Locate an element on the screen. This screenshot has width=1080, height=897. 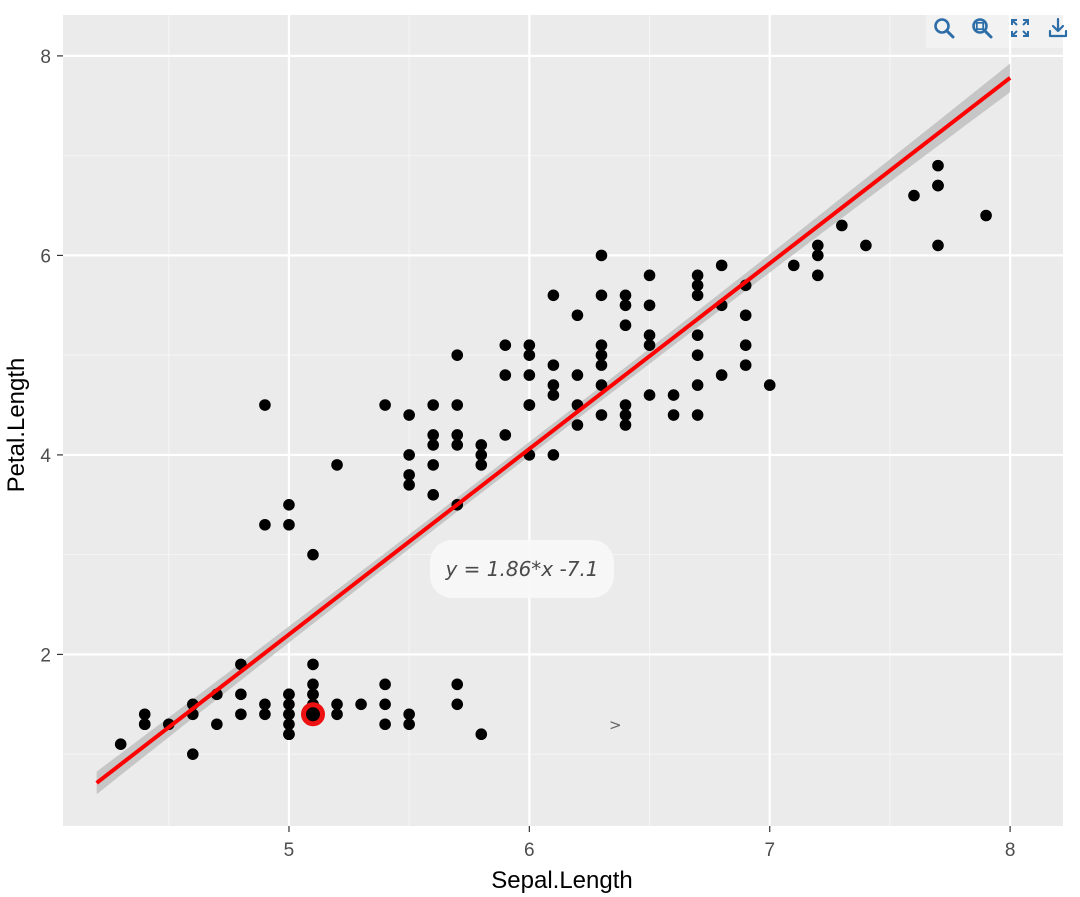
equation-label-text: y = 1.86*x -7.1 is located at coordinates (521, 569).